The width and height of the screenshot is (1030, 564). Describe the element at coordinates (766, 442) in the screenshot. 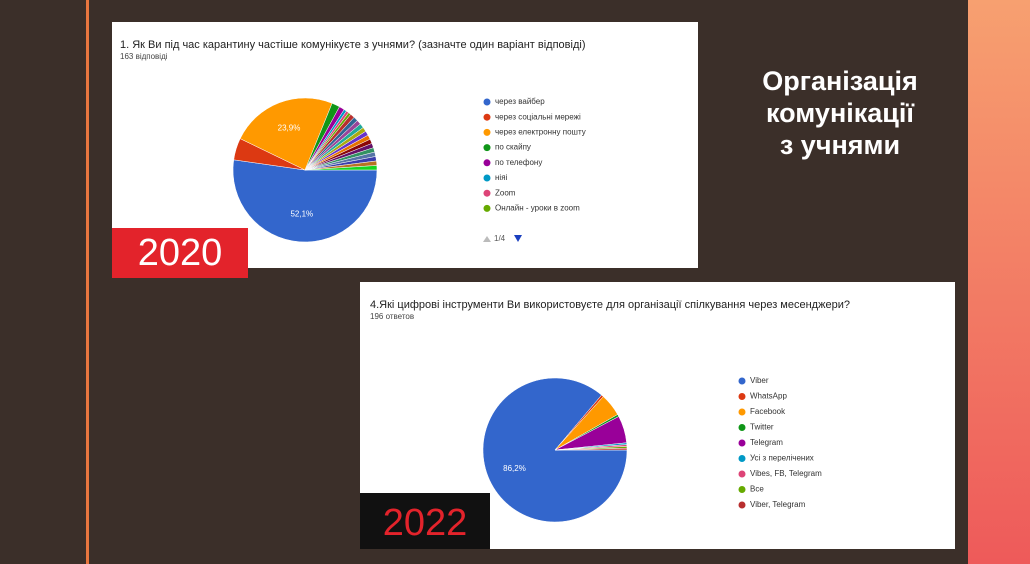

I see `legend-label: Telegram` at that location.